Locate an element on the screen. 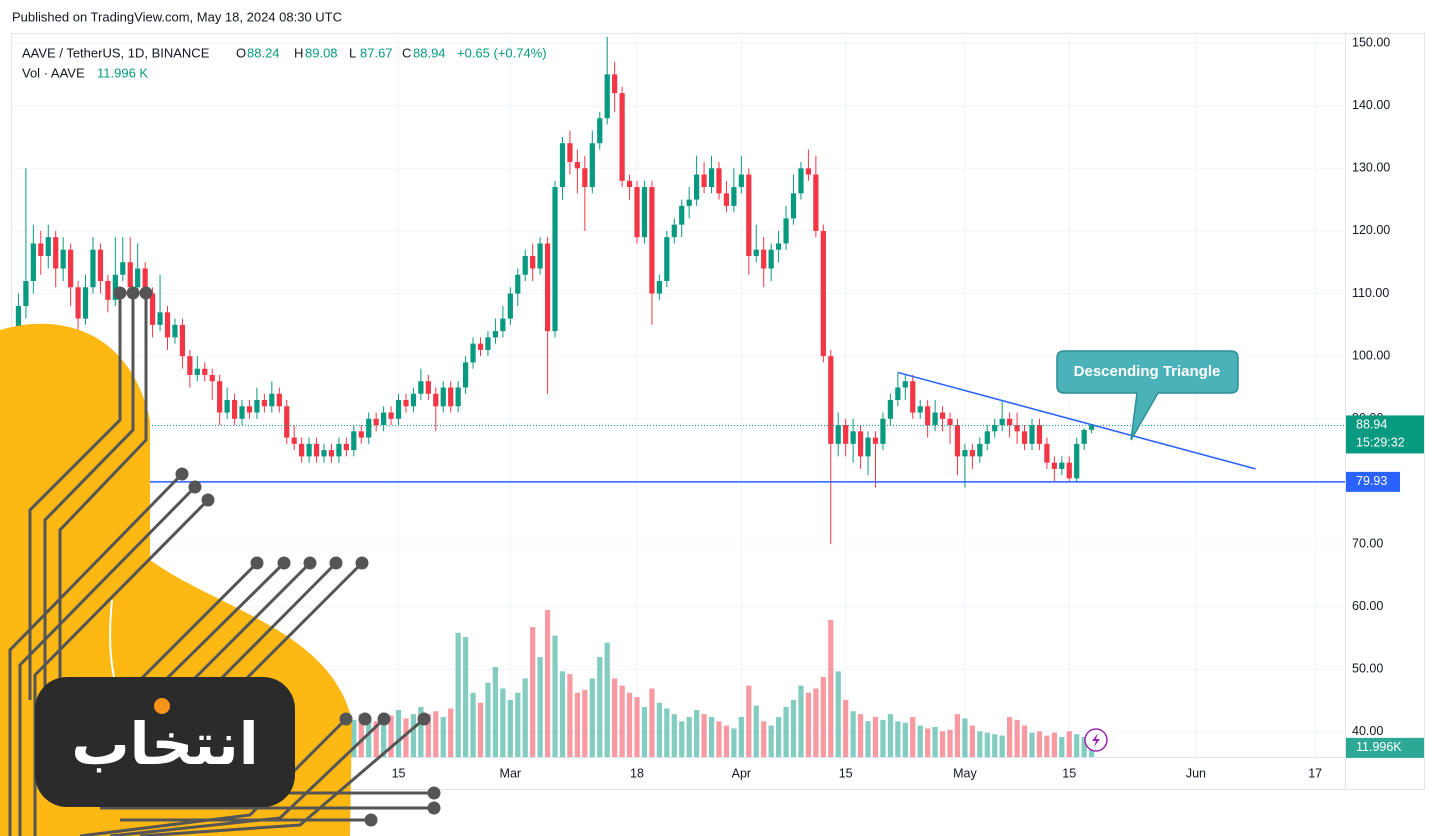 This screenshot has height=836, width=1439. ohlc-key: L is located at coordinates (352, 52).